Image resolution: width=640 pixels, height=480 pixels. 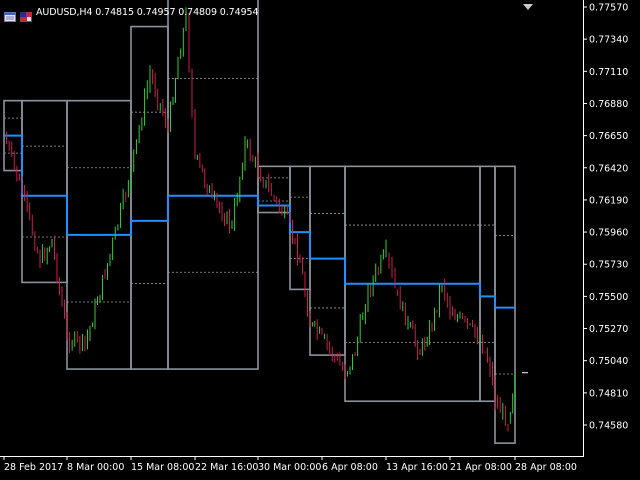 What do you see at coordinates (608, 393) in the screenshot?
I see `price-axis-label: 0.74810` at bounding box center [608, 393].